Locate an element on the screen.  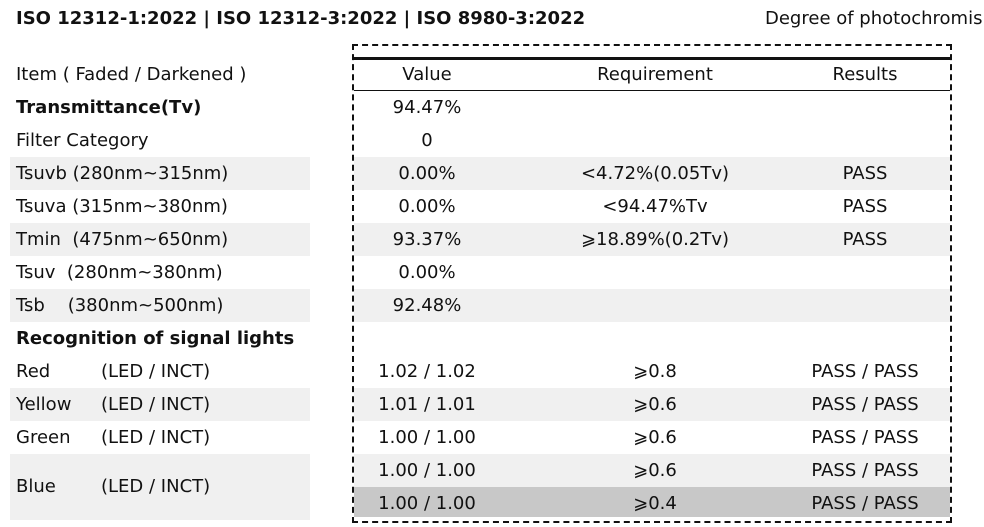
row-label: Tsuv (280nm~380nm) is located at coordinates (119, 272).